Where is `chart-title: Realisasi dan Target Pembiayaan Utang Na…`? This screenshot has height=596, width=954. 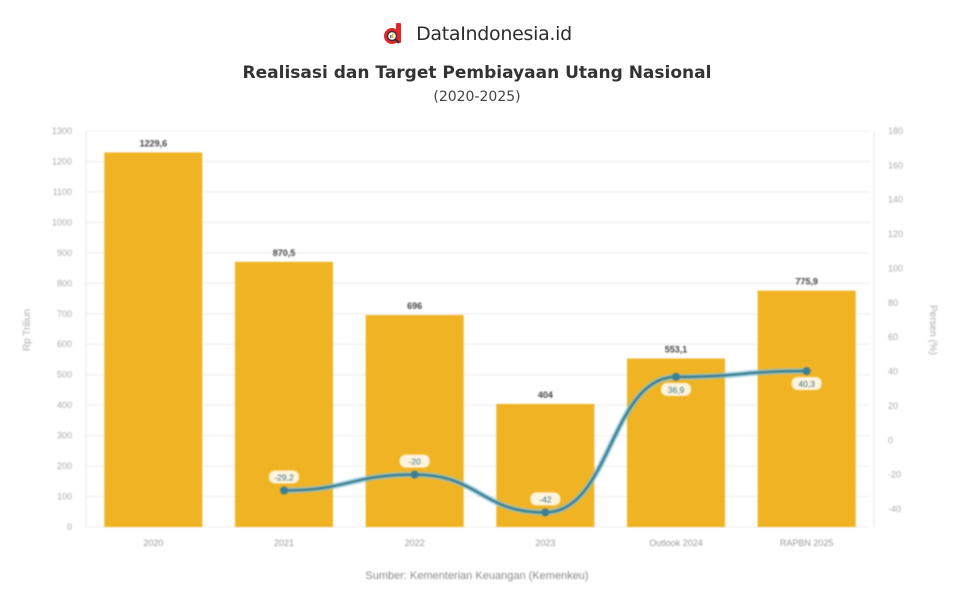
chart-title: Realisasi dan Target Pembiayaan Utang Na… is located at coordinates (477, 73).